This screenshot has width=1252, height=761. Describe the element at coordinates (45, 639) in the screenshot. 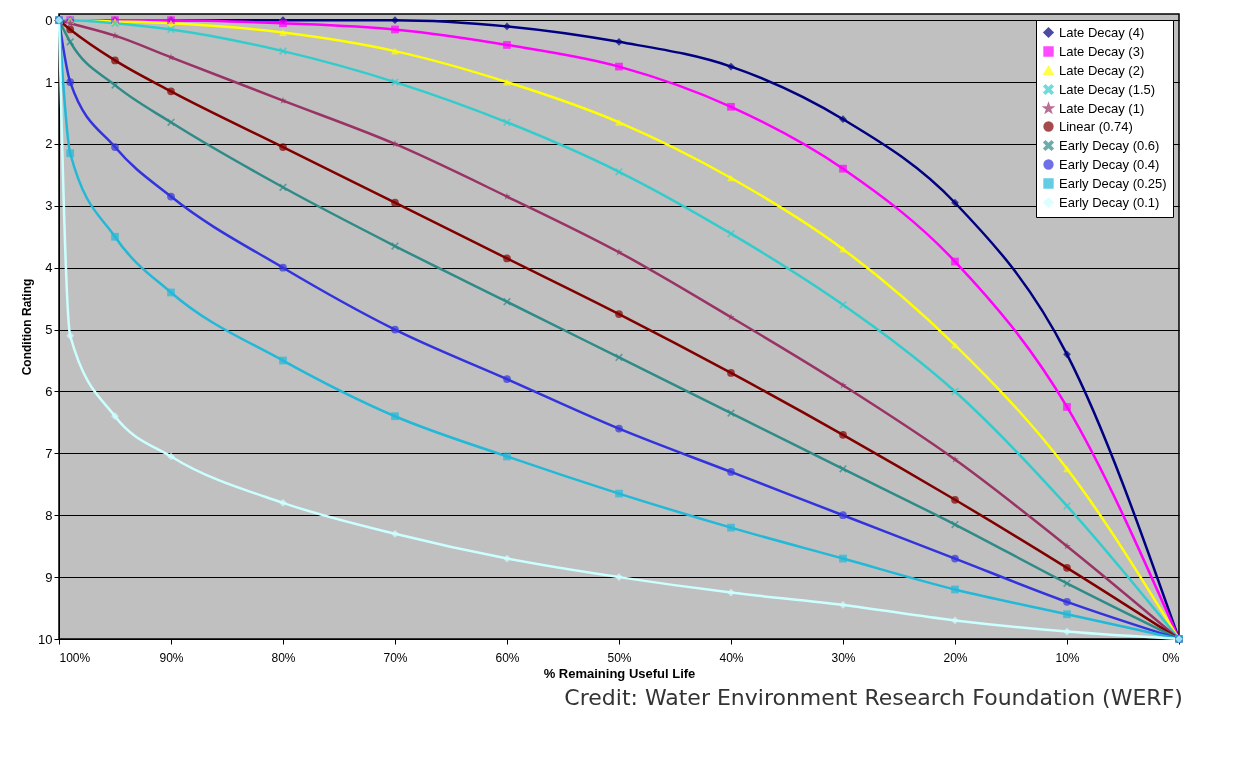

I see `y-tick-label: 10` at that location.